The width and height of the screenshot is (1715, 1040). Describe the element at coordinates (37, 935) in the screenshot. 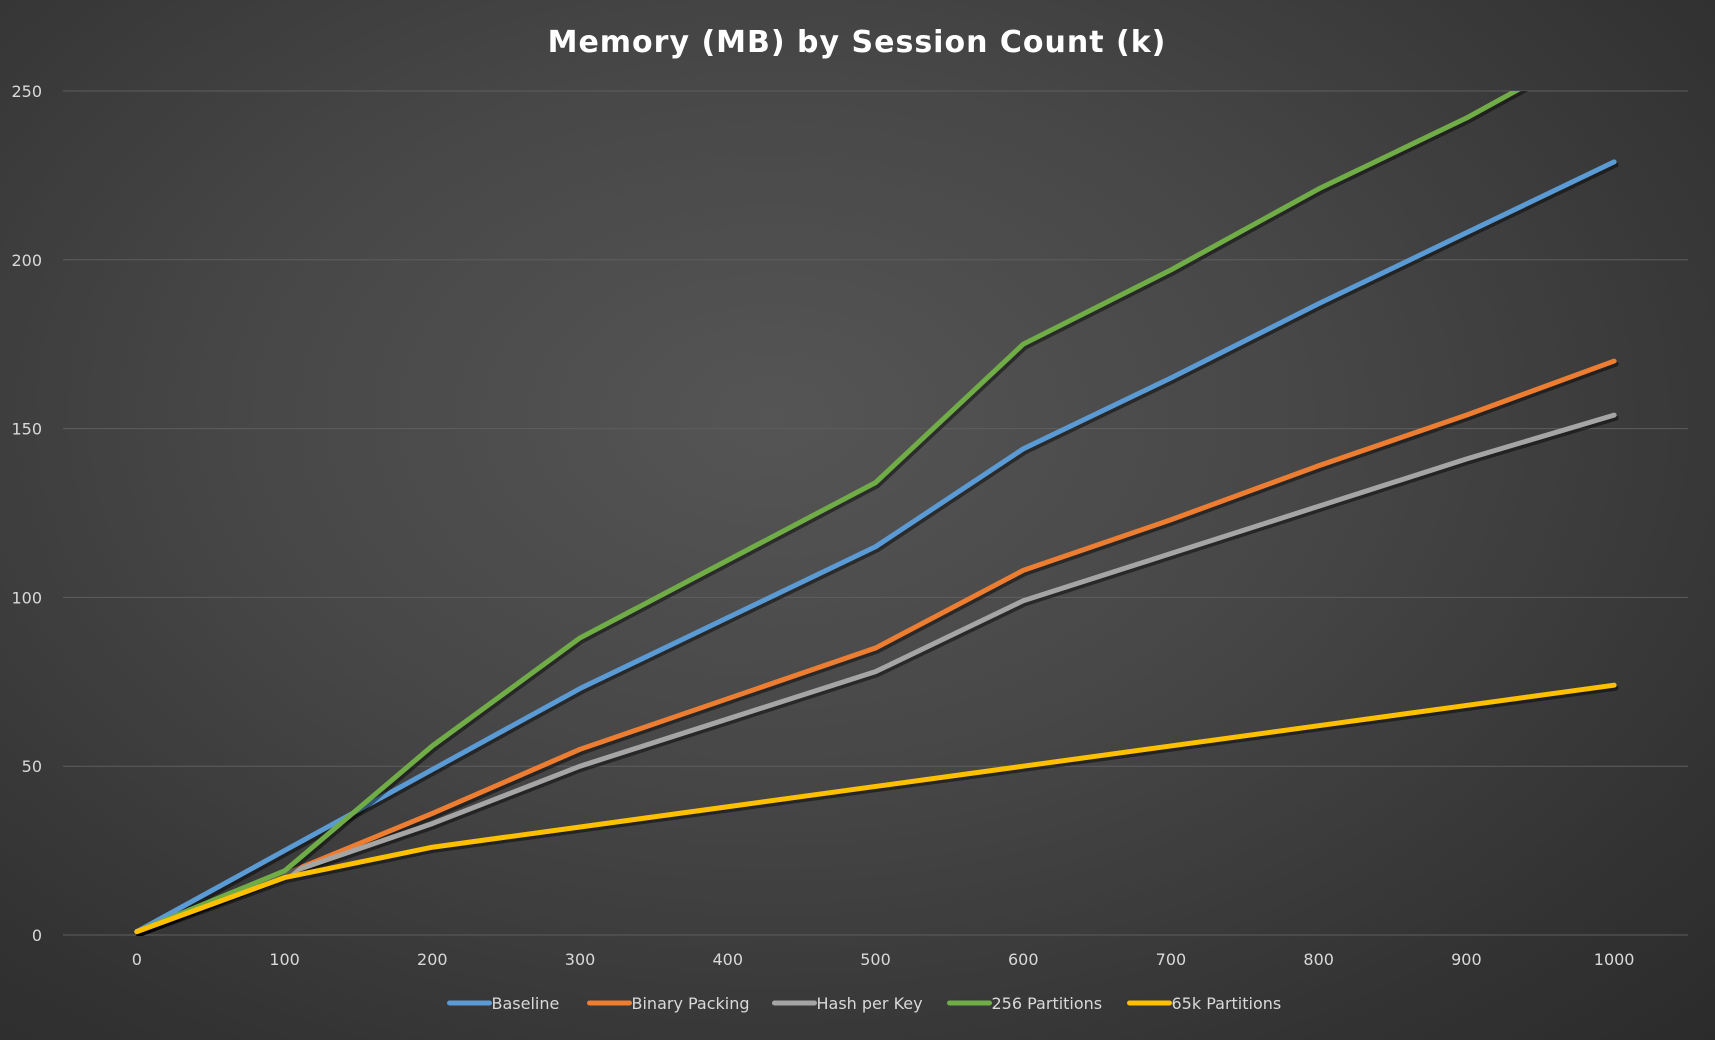

I see `y-tick-label: 0` at that location.